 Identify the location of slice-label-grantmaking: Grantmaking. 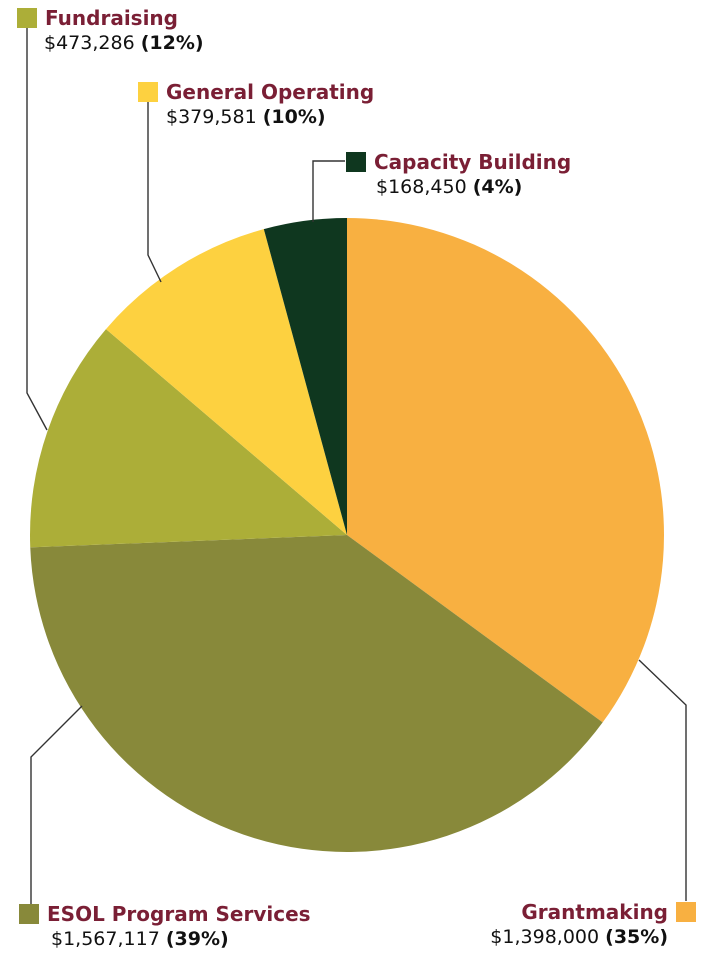
(594, 912).